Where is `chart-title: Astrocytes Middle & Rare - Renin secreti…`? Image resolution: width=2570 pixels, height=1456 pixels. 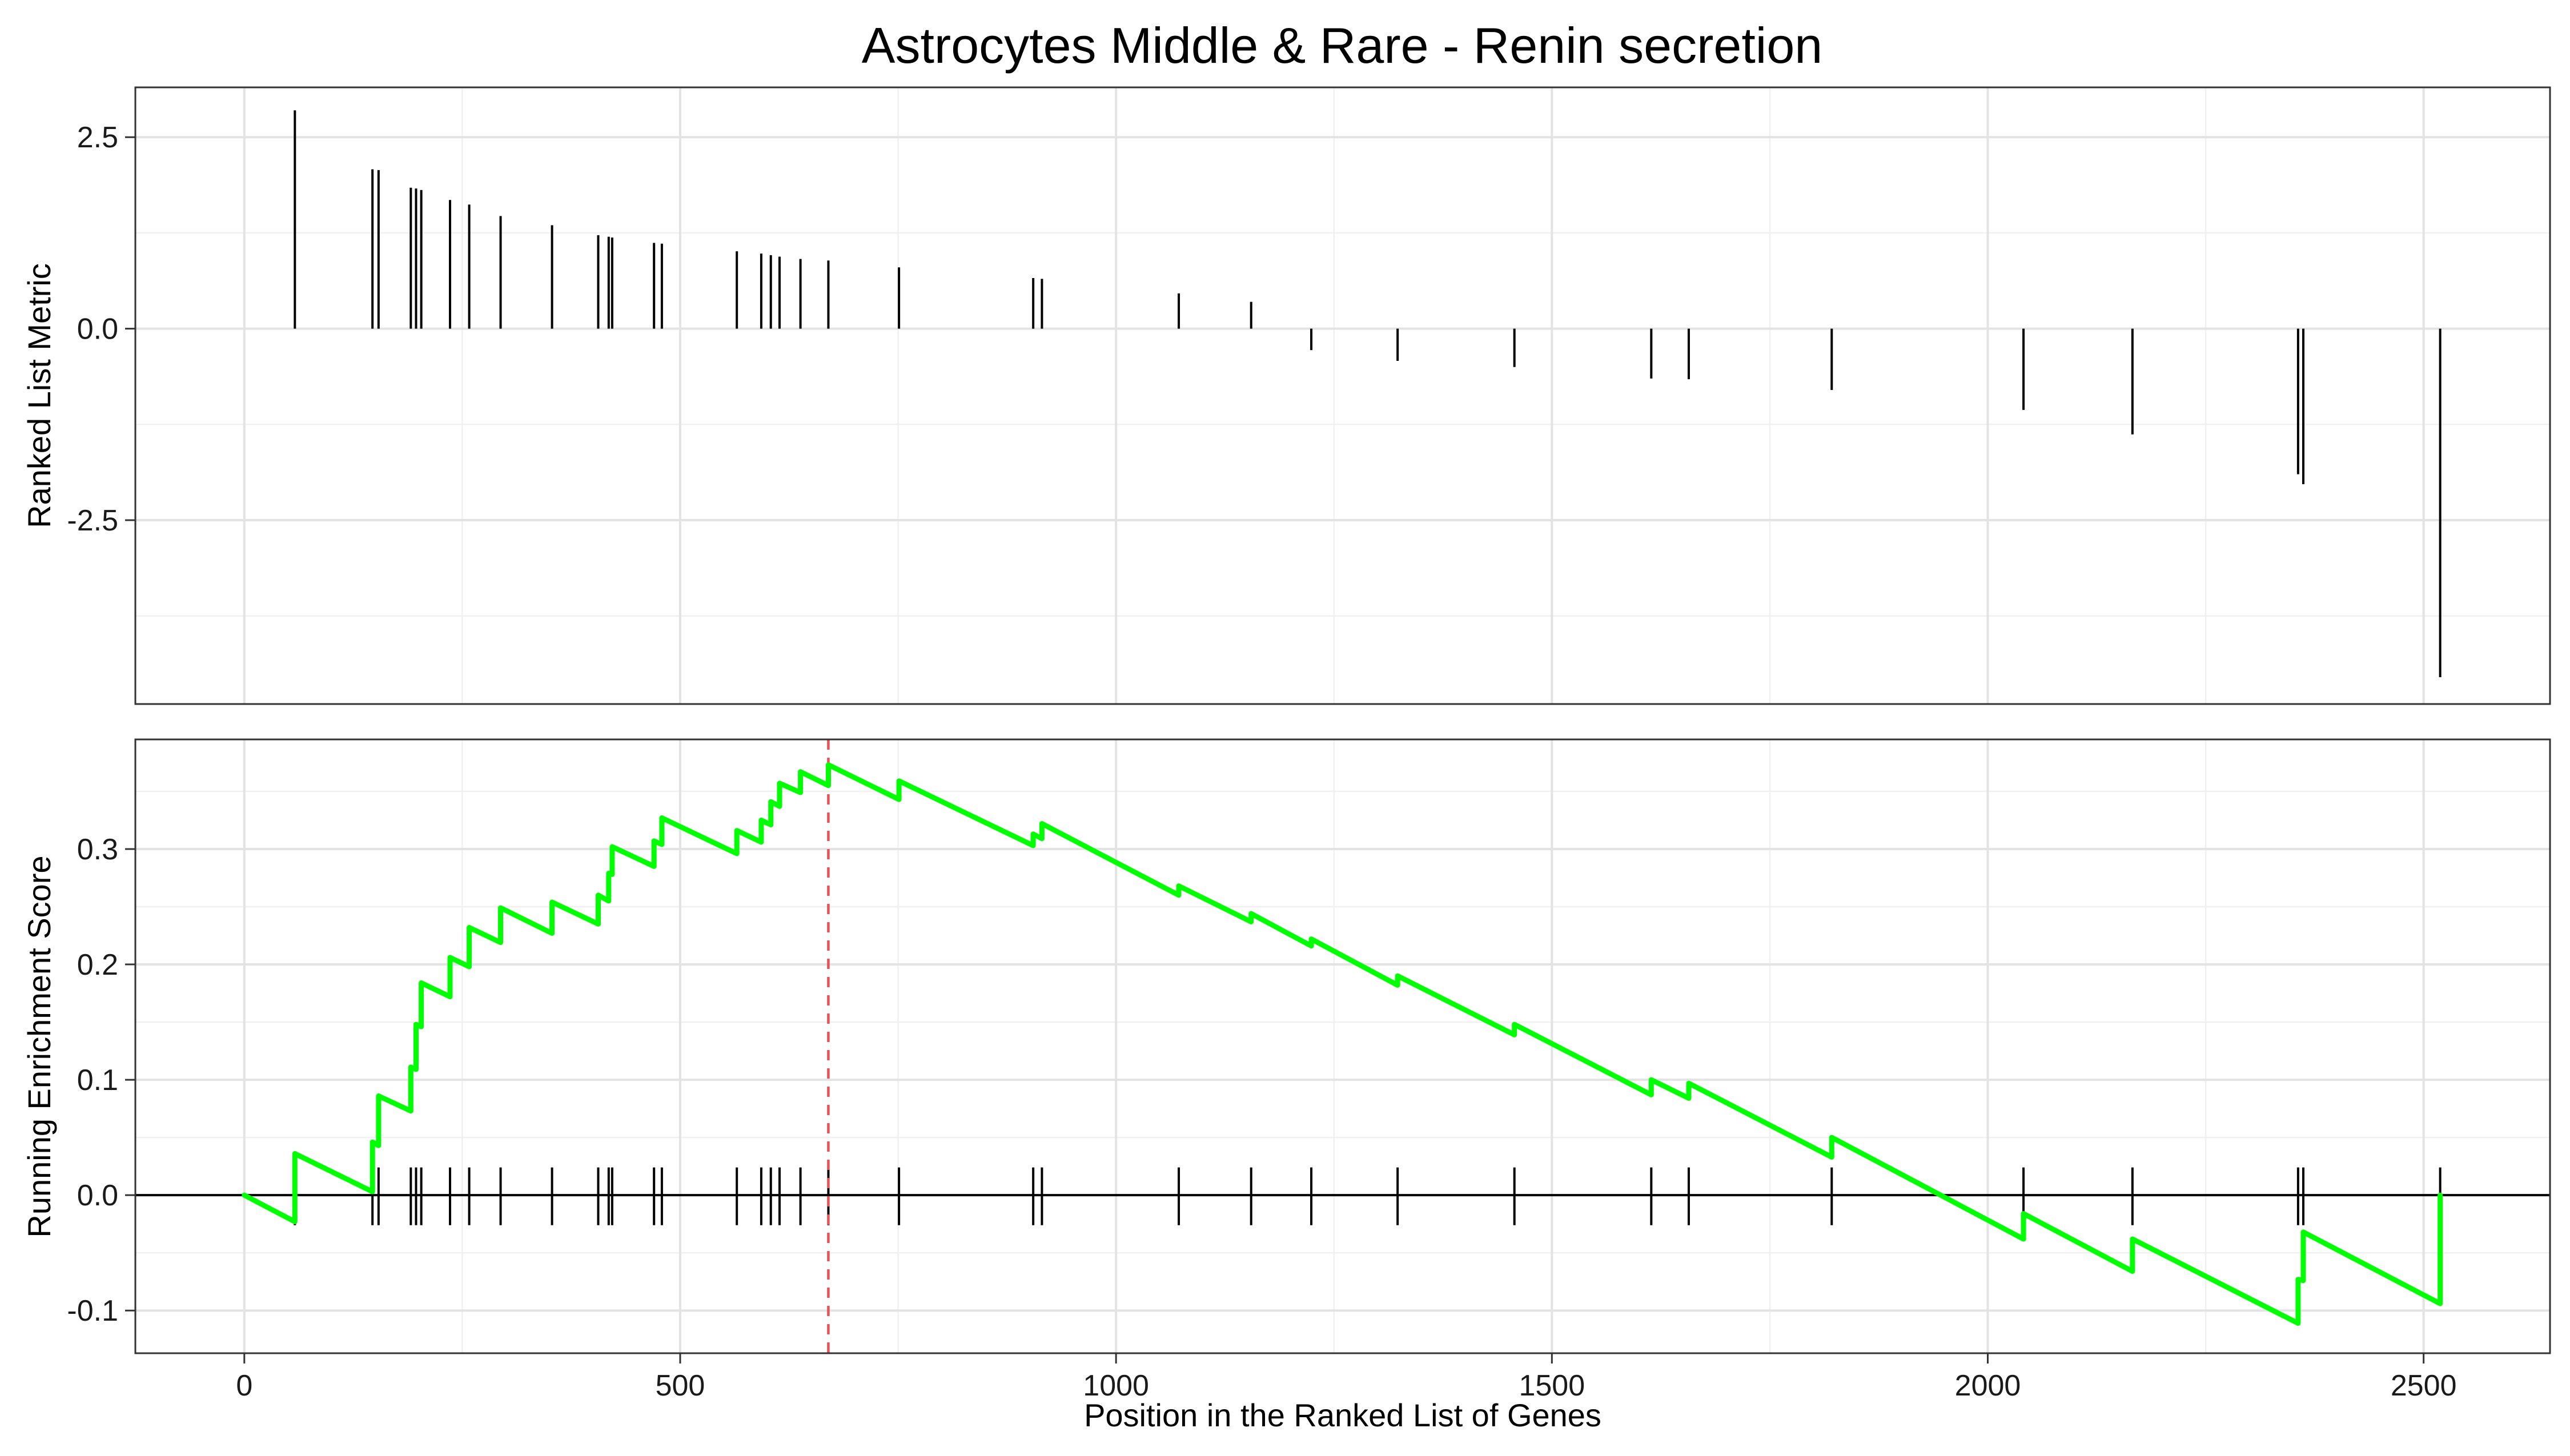
chart-title: Astrocytes Middle & Rare - Renin secreti… is located at coordinates (1342, 45).